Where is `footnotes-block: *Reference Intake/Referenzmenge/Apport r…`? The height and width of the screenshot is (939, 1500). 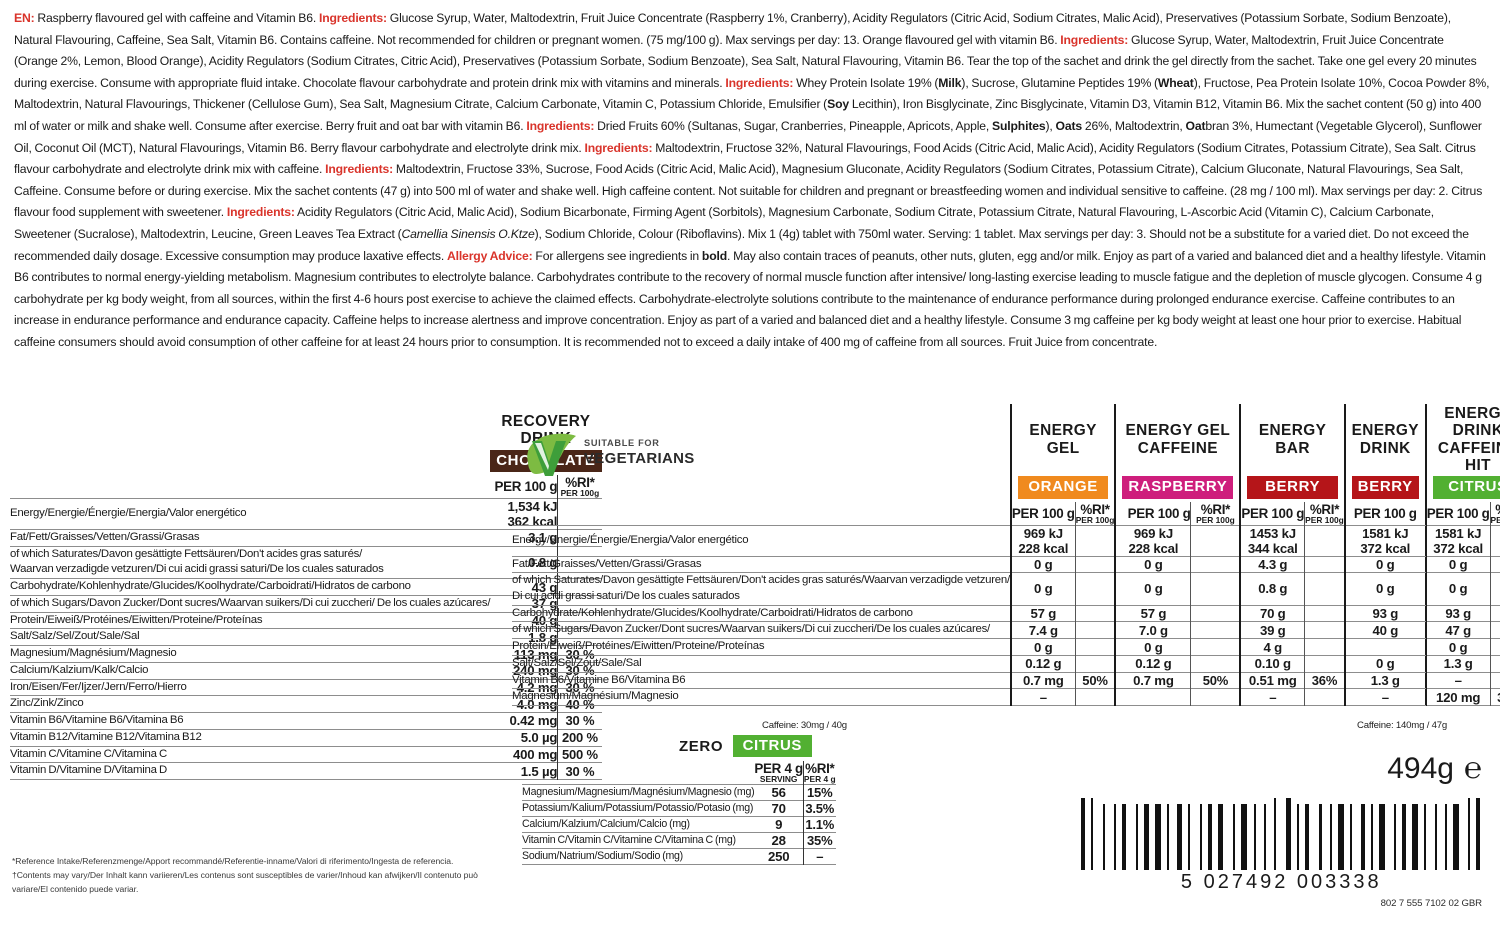
footnotes-block: *Reference Intake/Referenzmenge/Apport r… is located at coordinates (252, 876).